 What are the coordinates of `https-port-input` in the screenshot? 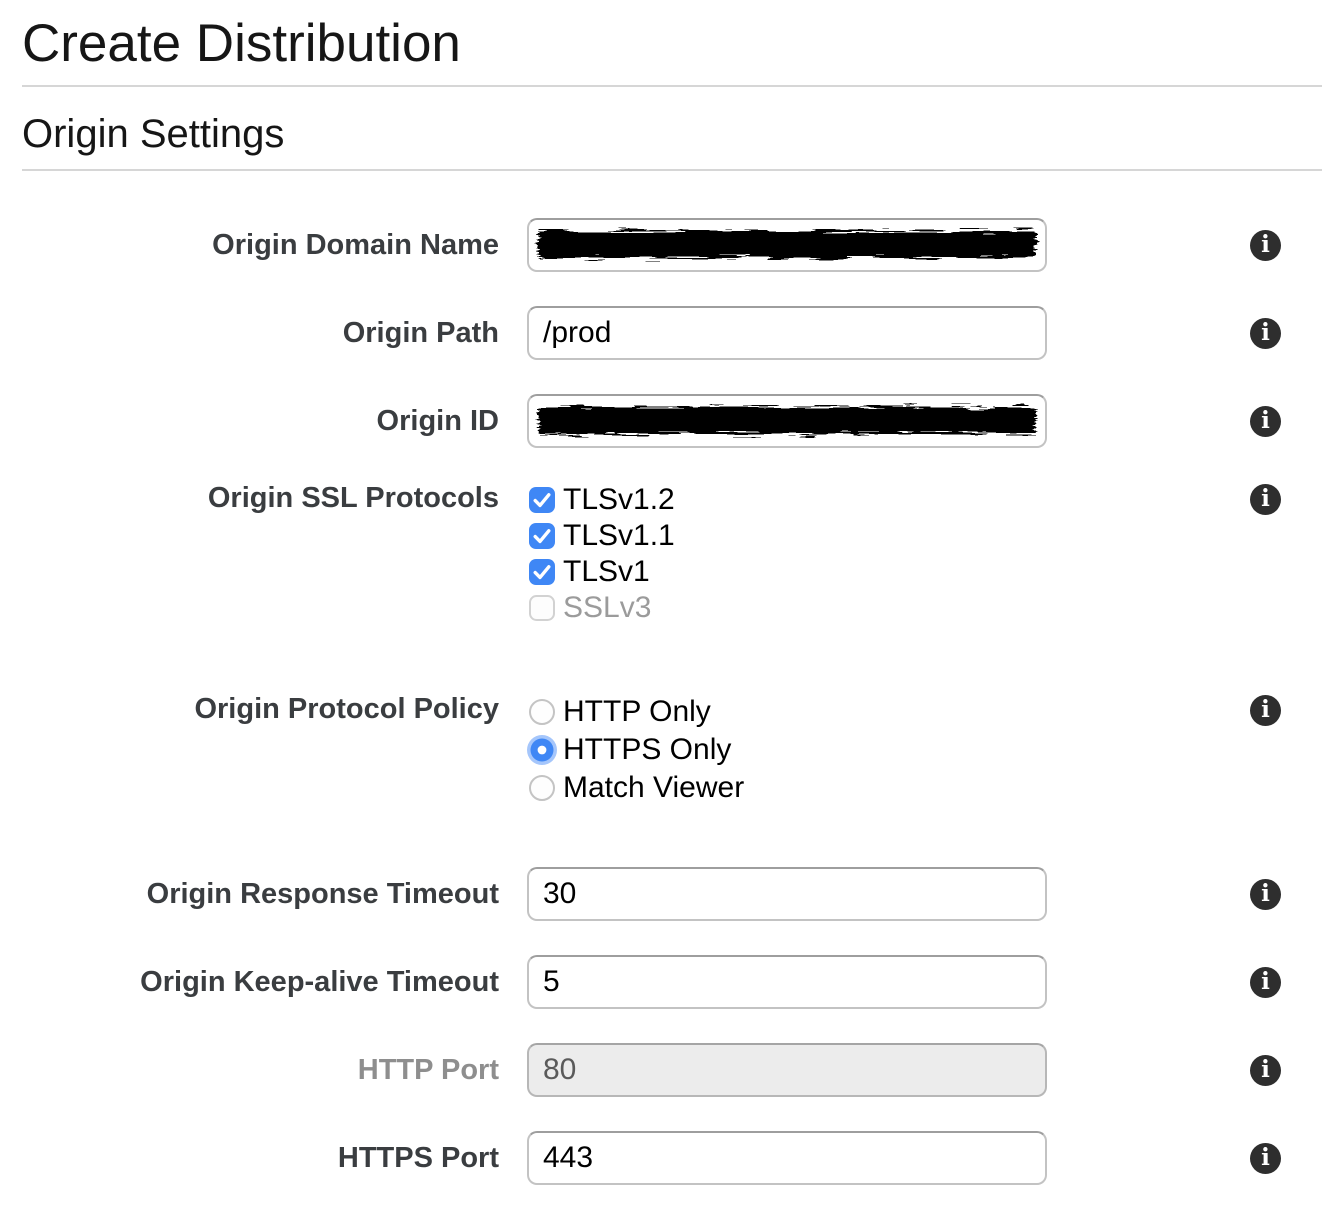 It's located at (787, 1158).